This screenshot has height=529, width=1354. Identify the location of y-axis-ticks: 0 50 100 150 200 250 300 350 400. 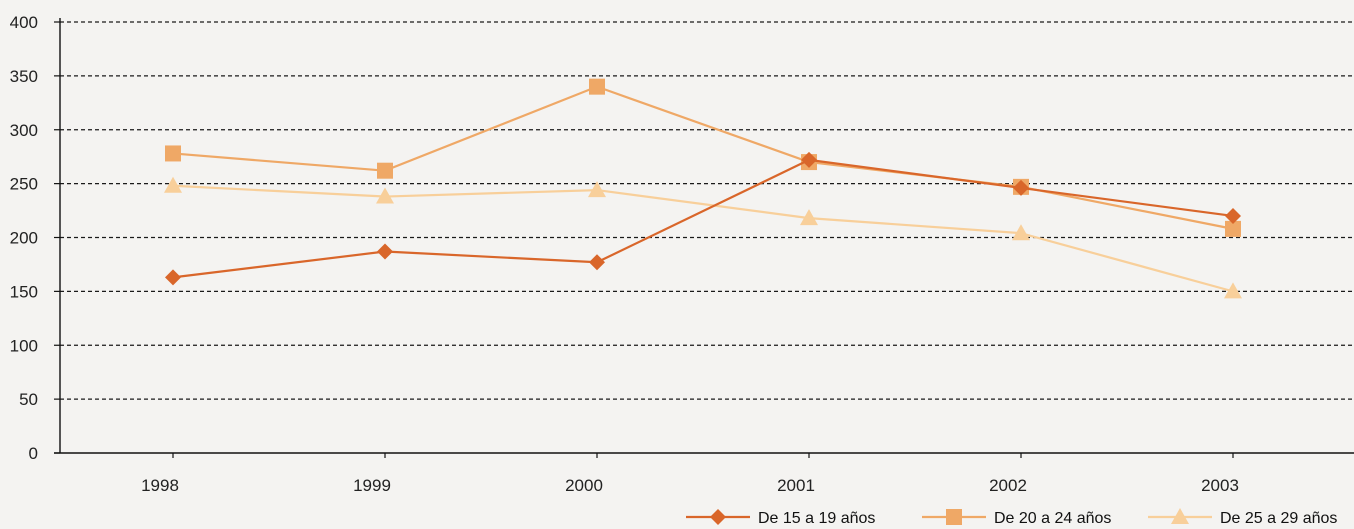
(35, 238).